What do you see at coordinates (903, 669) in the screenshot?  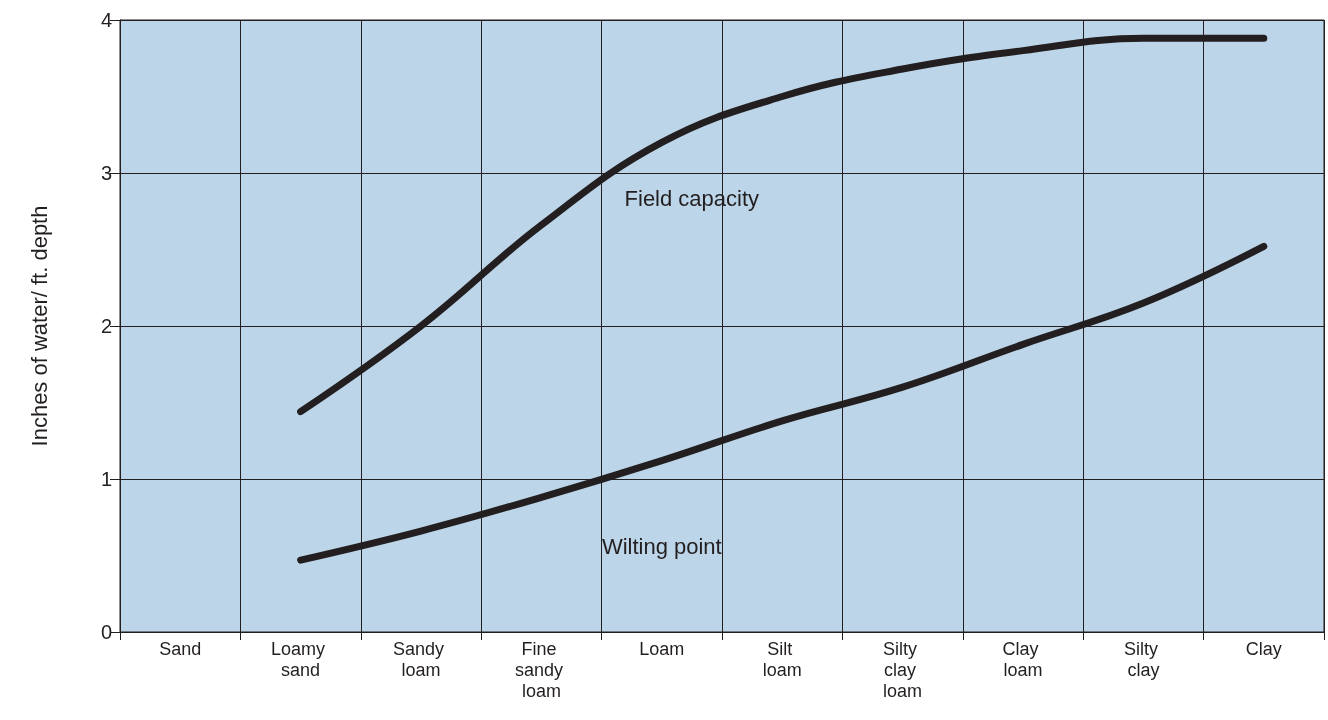 I see `x-tick-label: Silty clay loam` at bounding box center [903, 669].